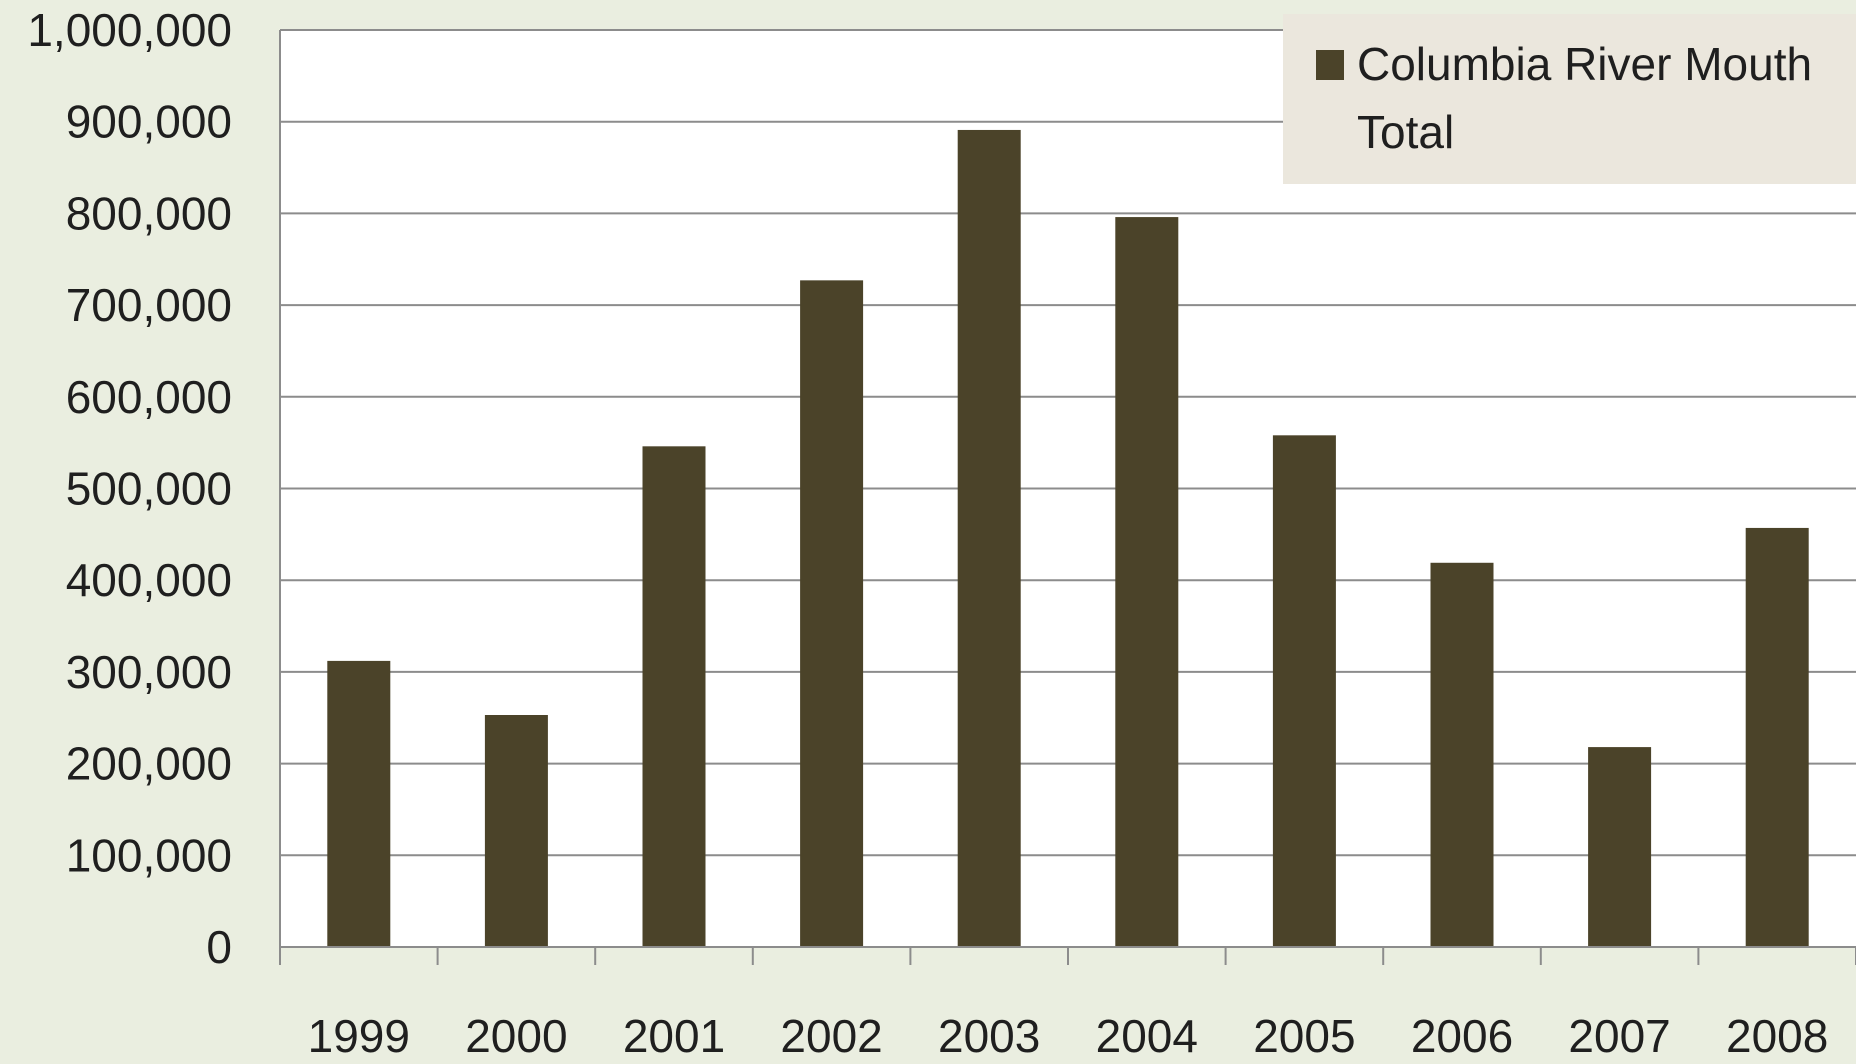 The image size is (1856, 1064). What do you see at coordinates (149, 764) in the screenshot?
I see `y-tick-label: 200,000` at bounding box center [149, 764].